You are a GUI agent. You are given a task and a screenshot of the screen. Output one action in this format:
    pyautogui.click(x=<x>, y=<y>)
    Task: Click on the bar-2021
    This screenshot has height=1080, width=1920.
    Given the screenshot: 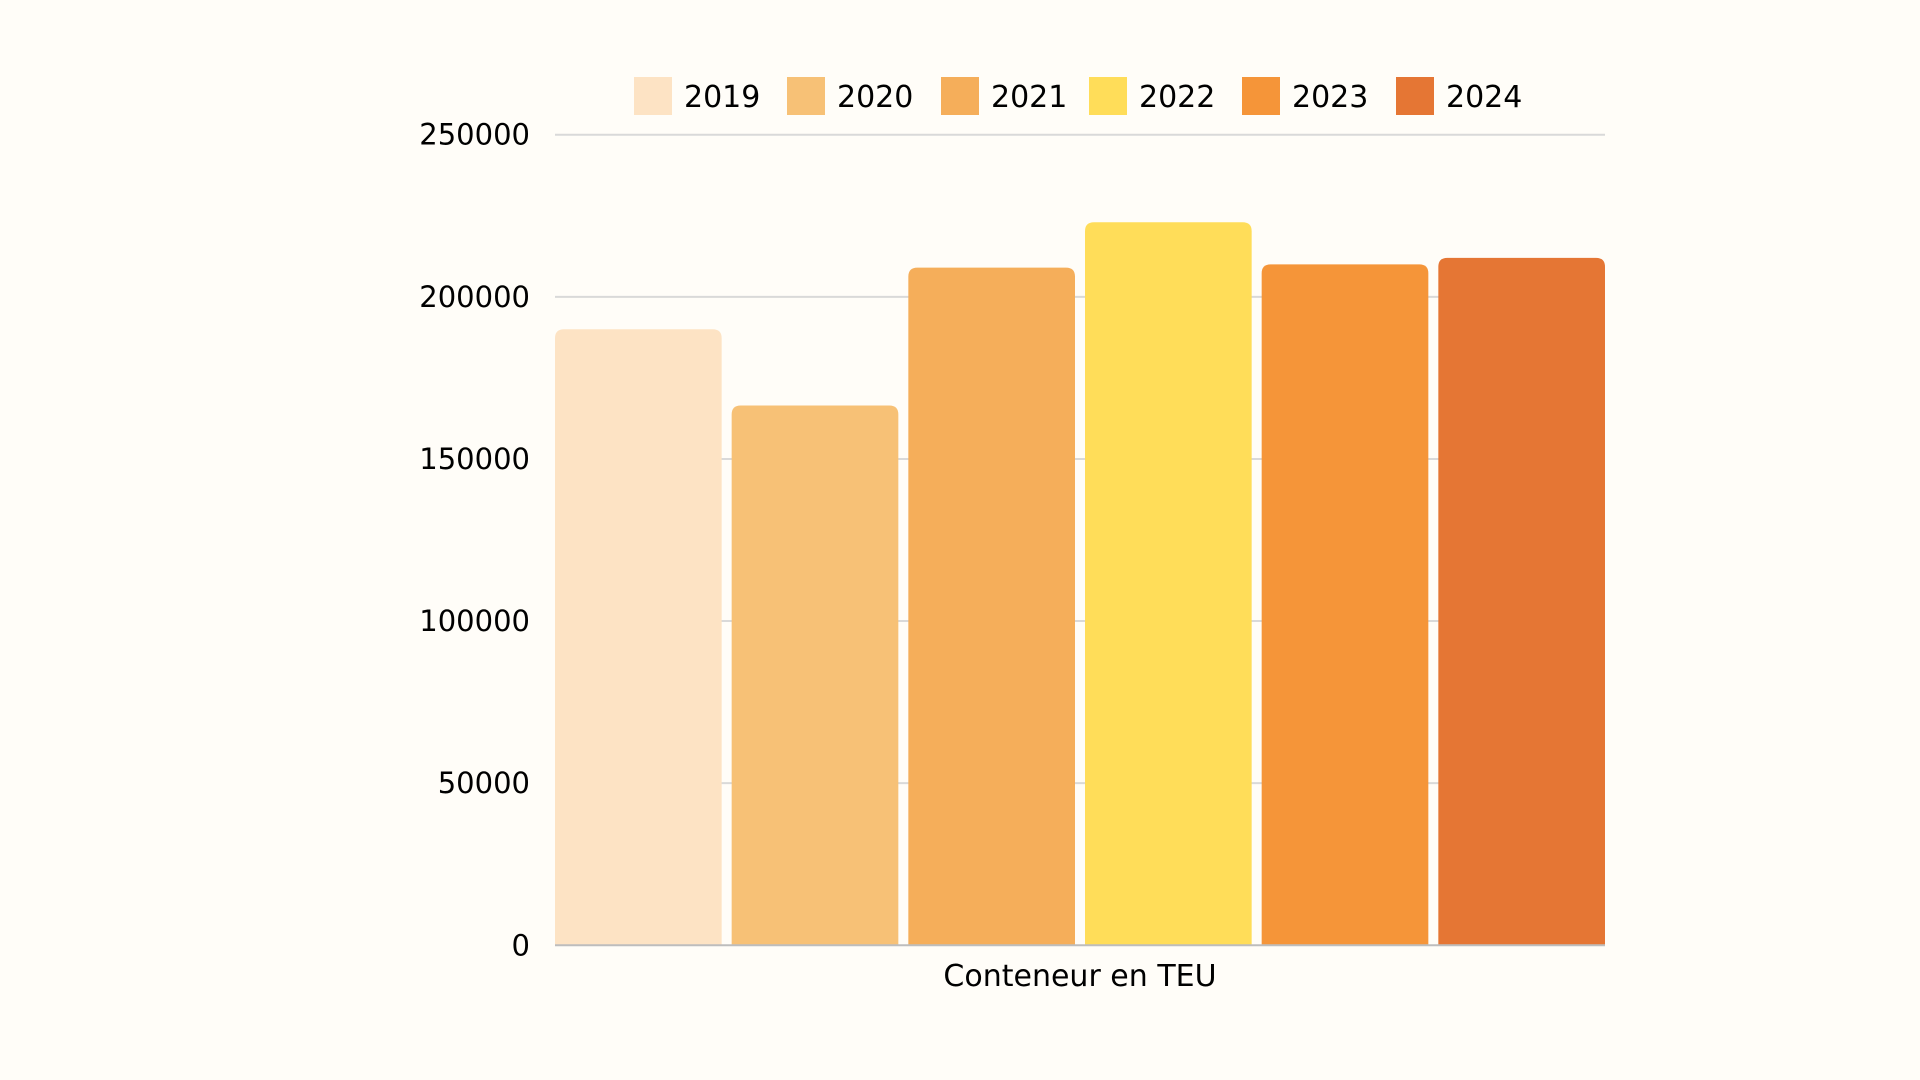 What is the action you would take?
    pyautogui.click(x=991, y=606)
    